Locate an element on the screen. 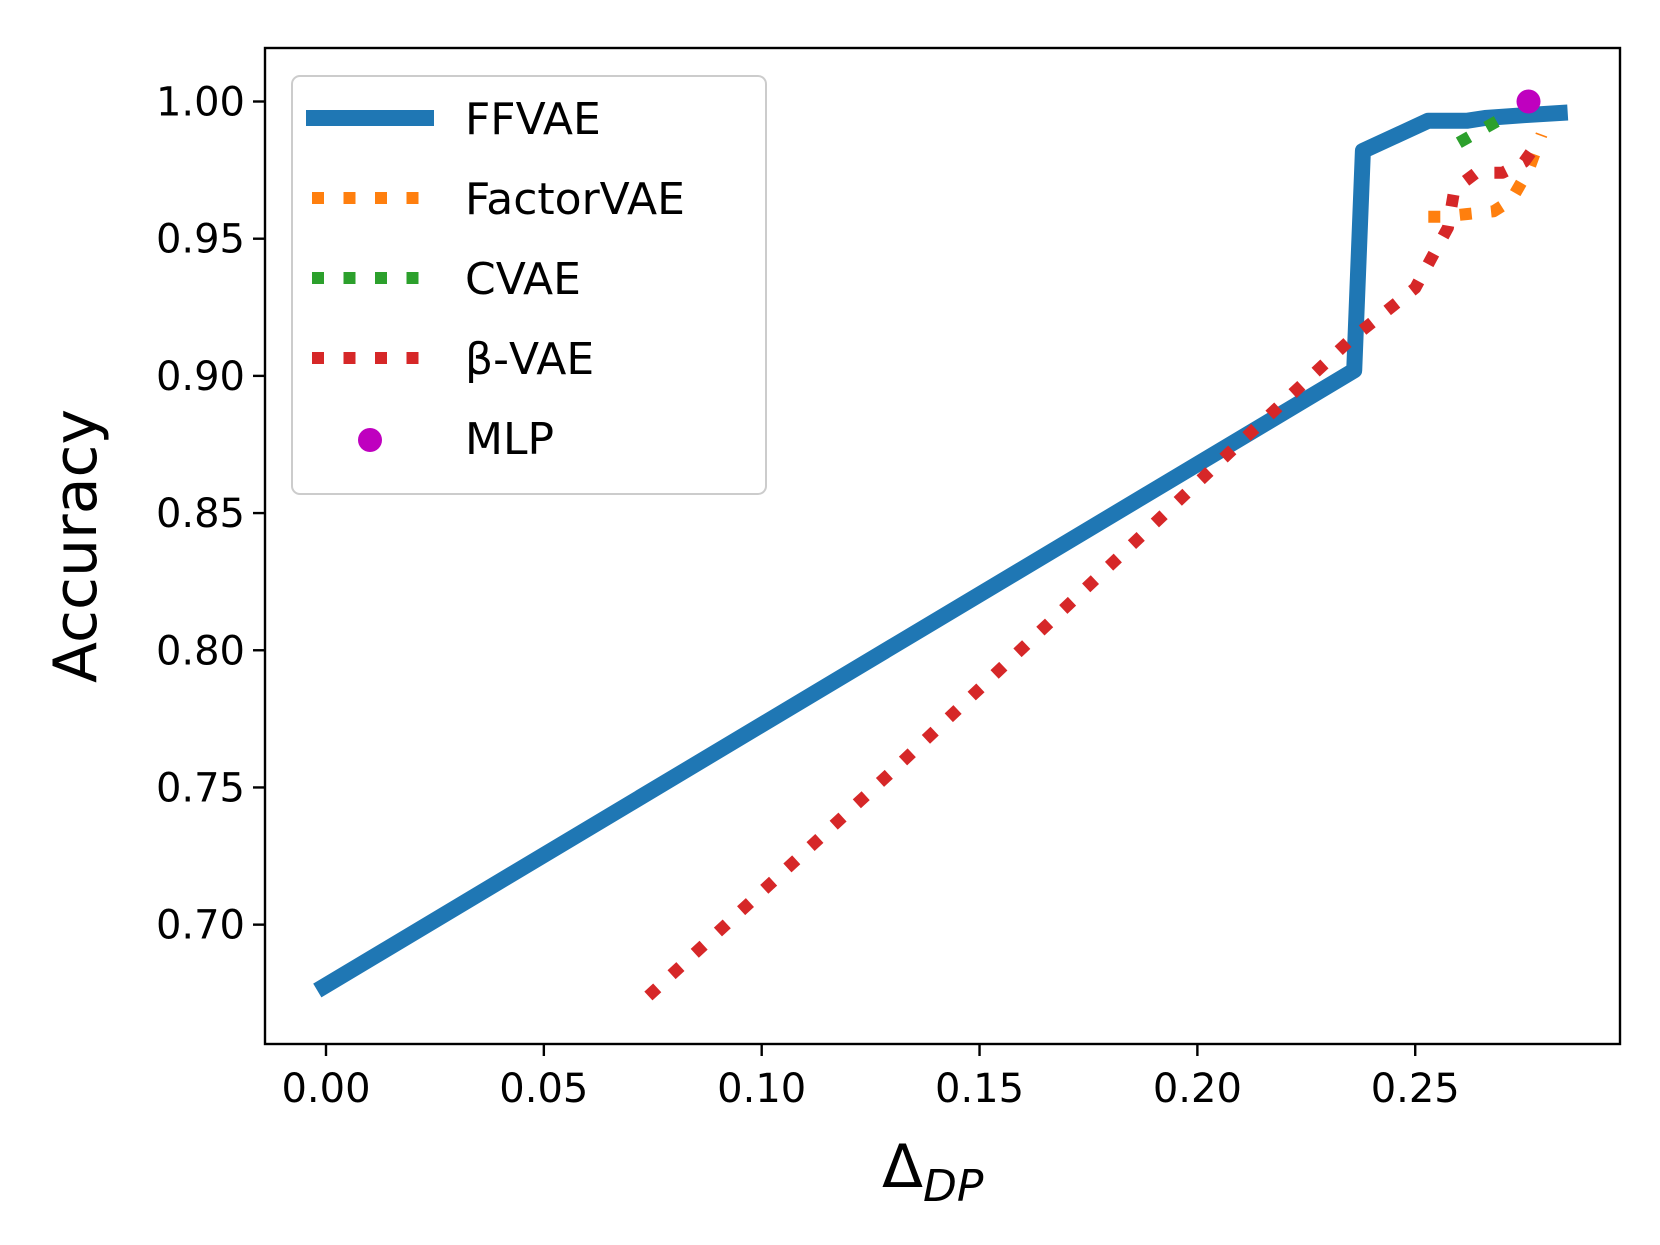  x-axis-label-subscript: DP is located at coordinates (953, 1186).